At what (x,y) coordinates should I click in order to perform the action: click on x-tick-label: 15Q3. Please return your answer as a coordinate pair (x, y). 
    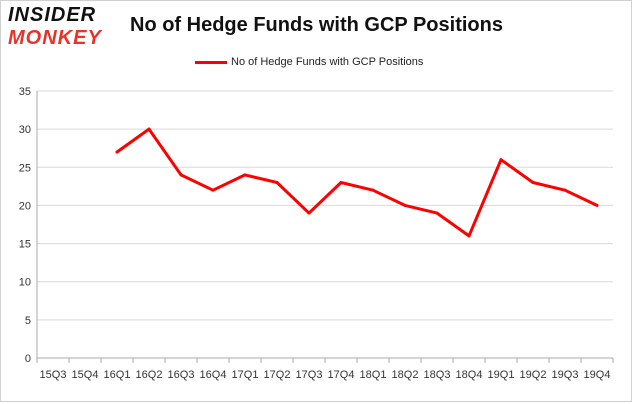
    Looking at the image, I should click on (53, 375).